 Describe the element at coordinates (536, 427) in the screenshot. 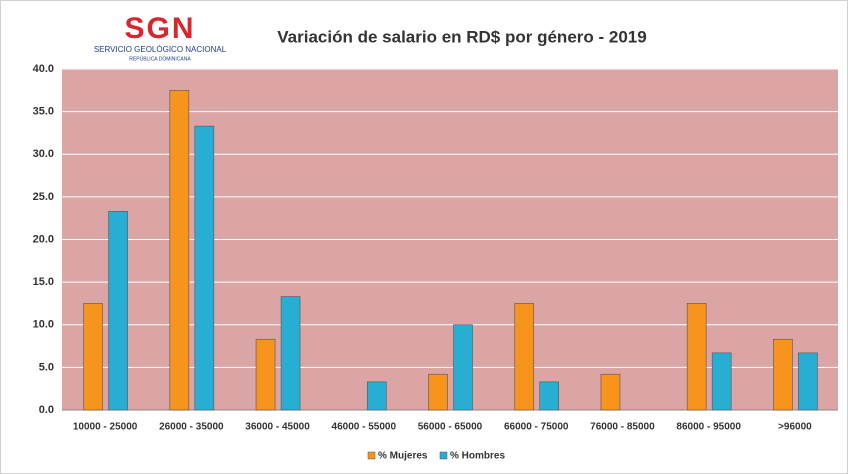

I see `x-tick-label: 66000 - 75000` at that location.